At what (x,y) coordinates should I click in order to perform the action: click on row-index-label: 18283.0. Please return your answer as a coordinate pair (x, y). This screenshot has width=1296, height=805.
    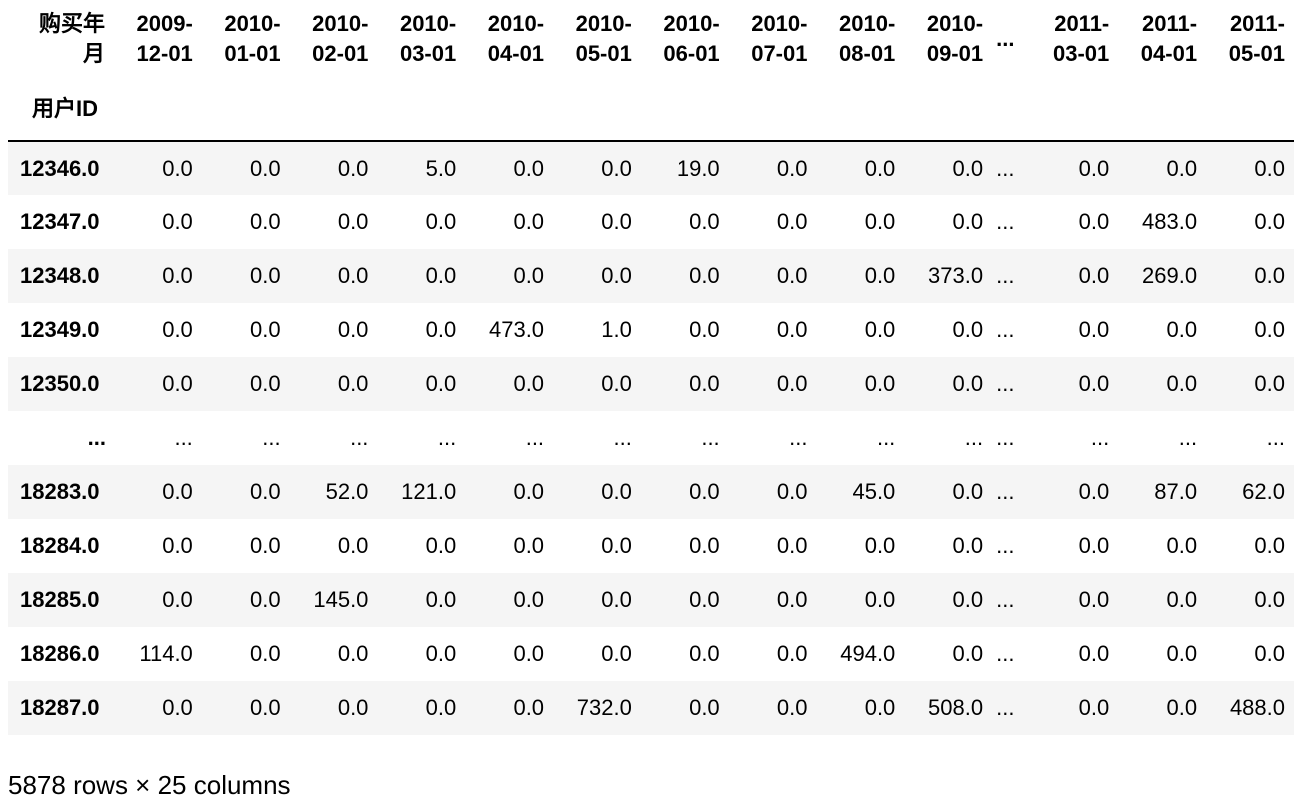
    Looking at the image, I should click on (60, 491).